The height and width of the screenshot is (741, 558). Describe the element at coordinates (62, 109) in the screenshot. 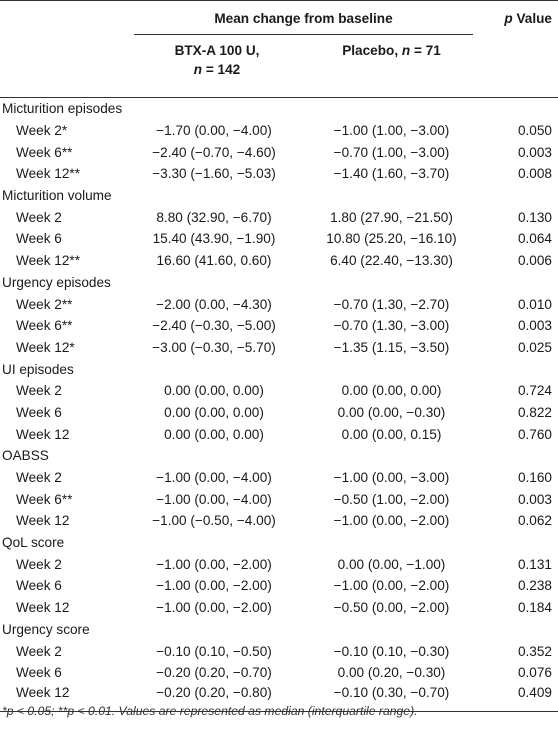

I see `section-title: Micturition episodes` at that location.